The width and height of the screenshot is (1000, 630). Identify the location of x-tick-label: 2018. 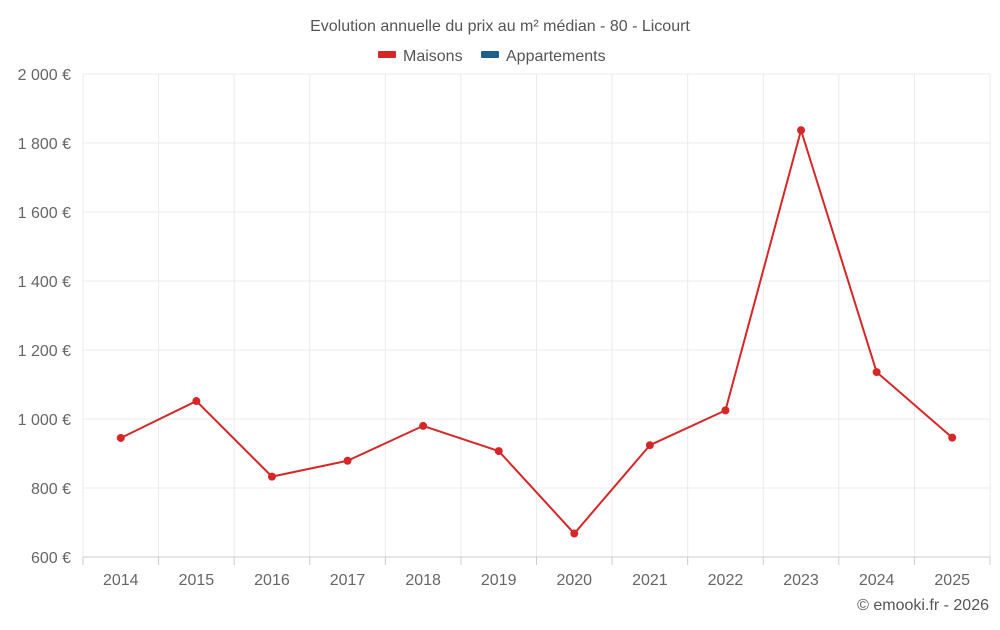
(423, 580).